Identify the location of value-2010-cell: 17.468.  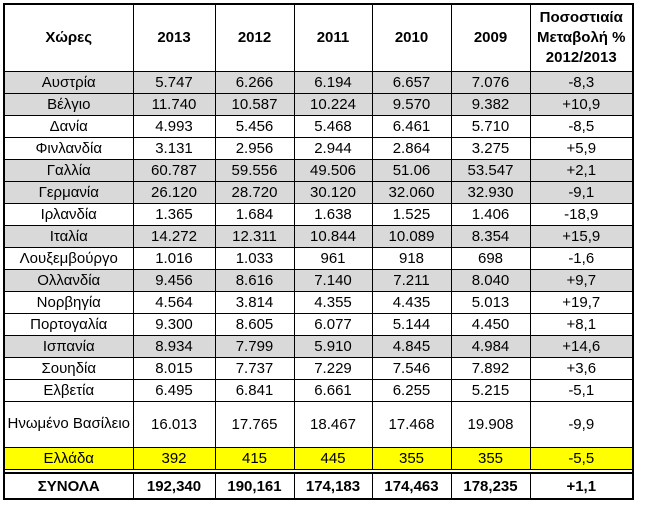
(411, 424).